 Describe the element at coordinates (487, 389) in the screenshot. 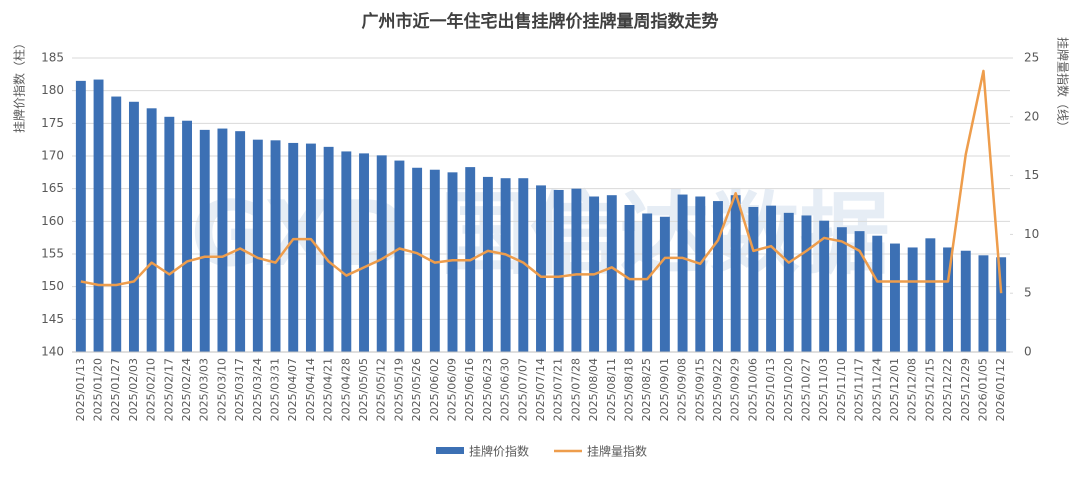

I see `x-tick-label: 2025/06/23` at that location.